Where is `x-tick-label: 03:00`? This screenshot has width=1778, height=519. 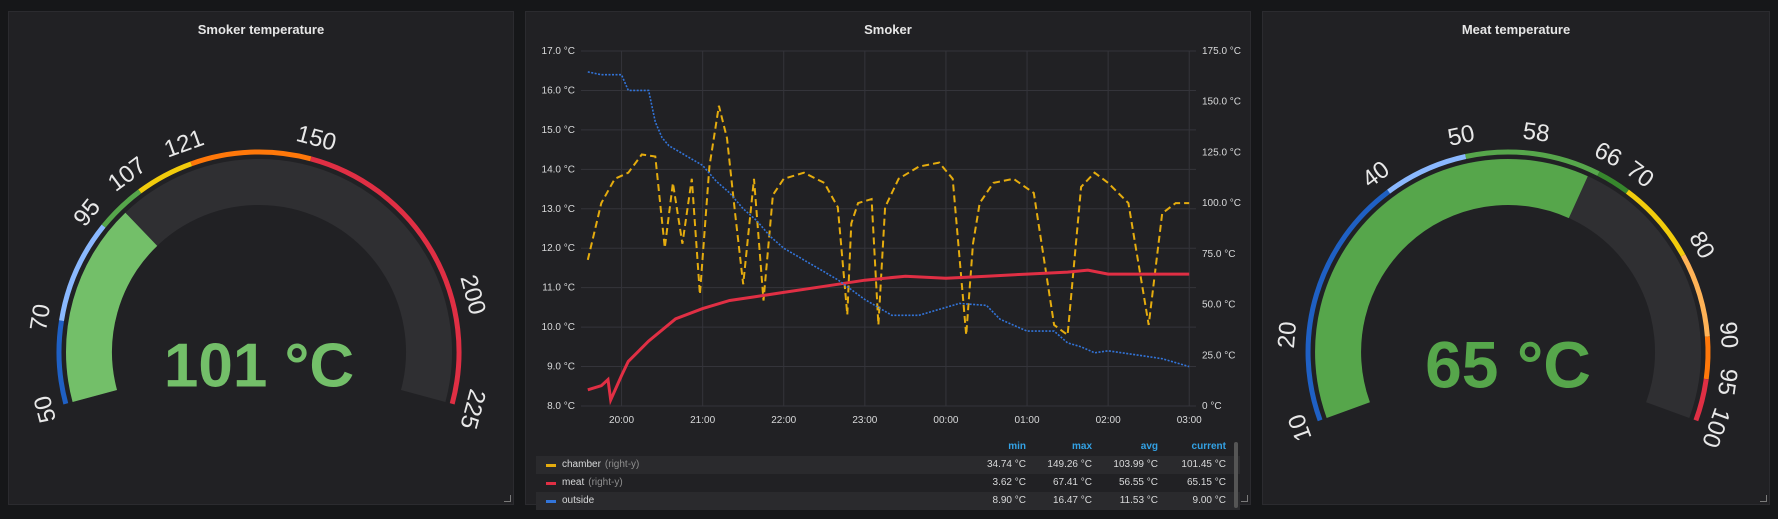 x-tick-label: 03:00 is located at coordinates (1189, 420).